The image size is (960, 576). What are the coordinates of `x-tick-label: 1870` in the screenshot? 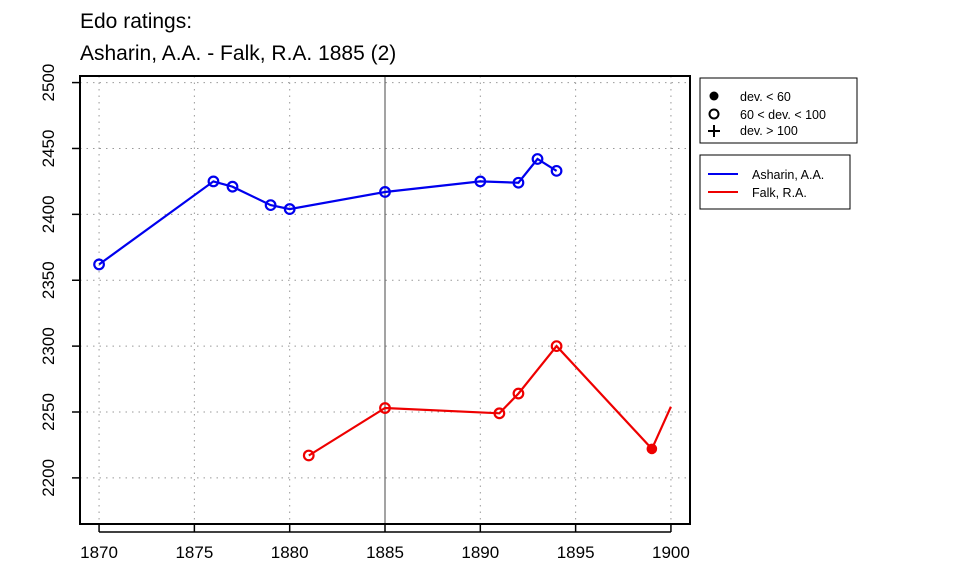 It's located at (99, 552).